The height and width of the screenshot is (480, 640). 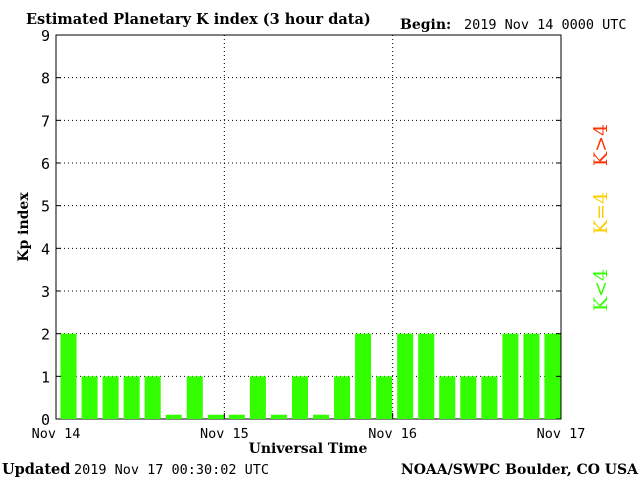 I want to click on legend-entry: K<4, so click(x=601, y=290).